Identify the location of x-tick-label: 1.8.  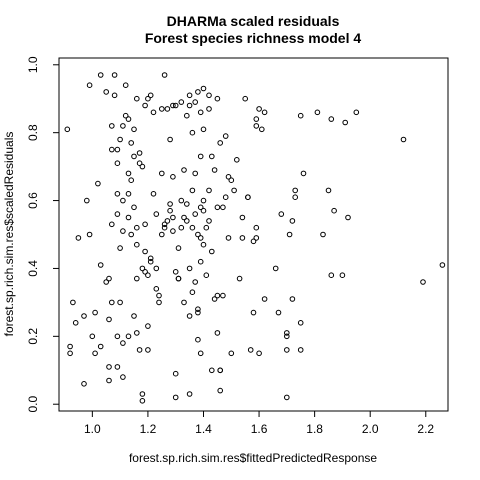
(314, 429).